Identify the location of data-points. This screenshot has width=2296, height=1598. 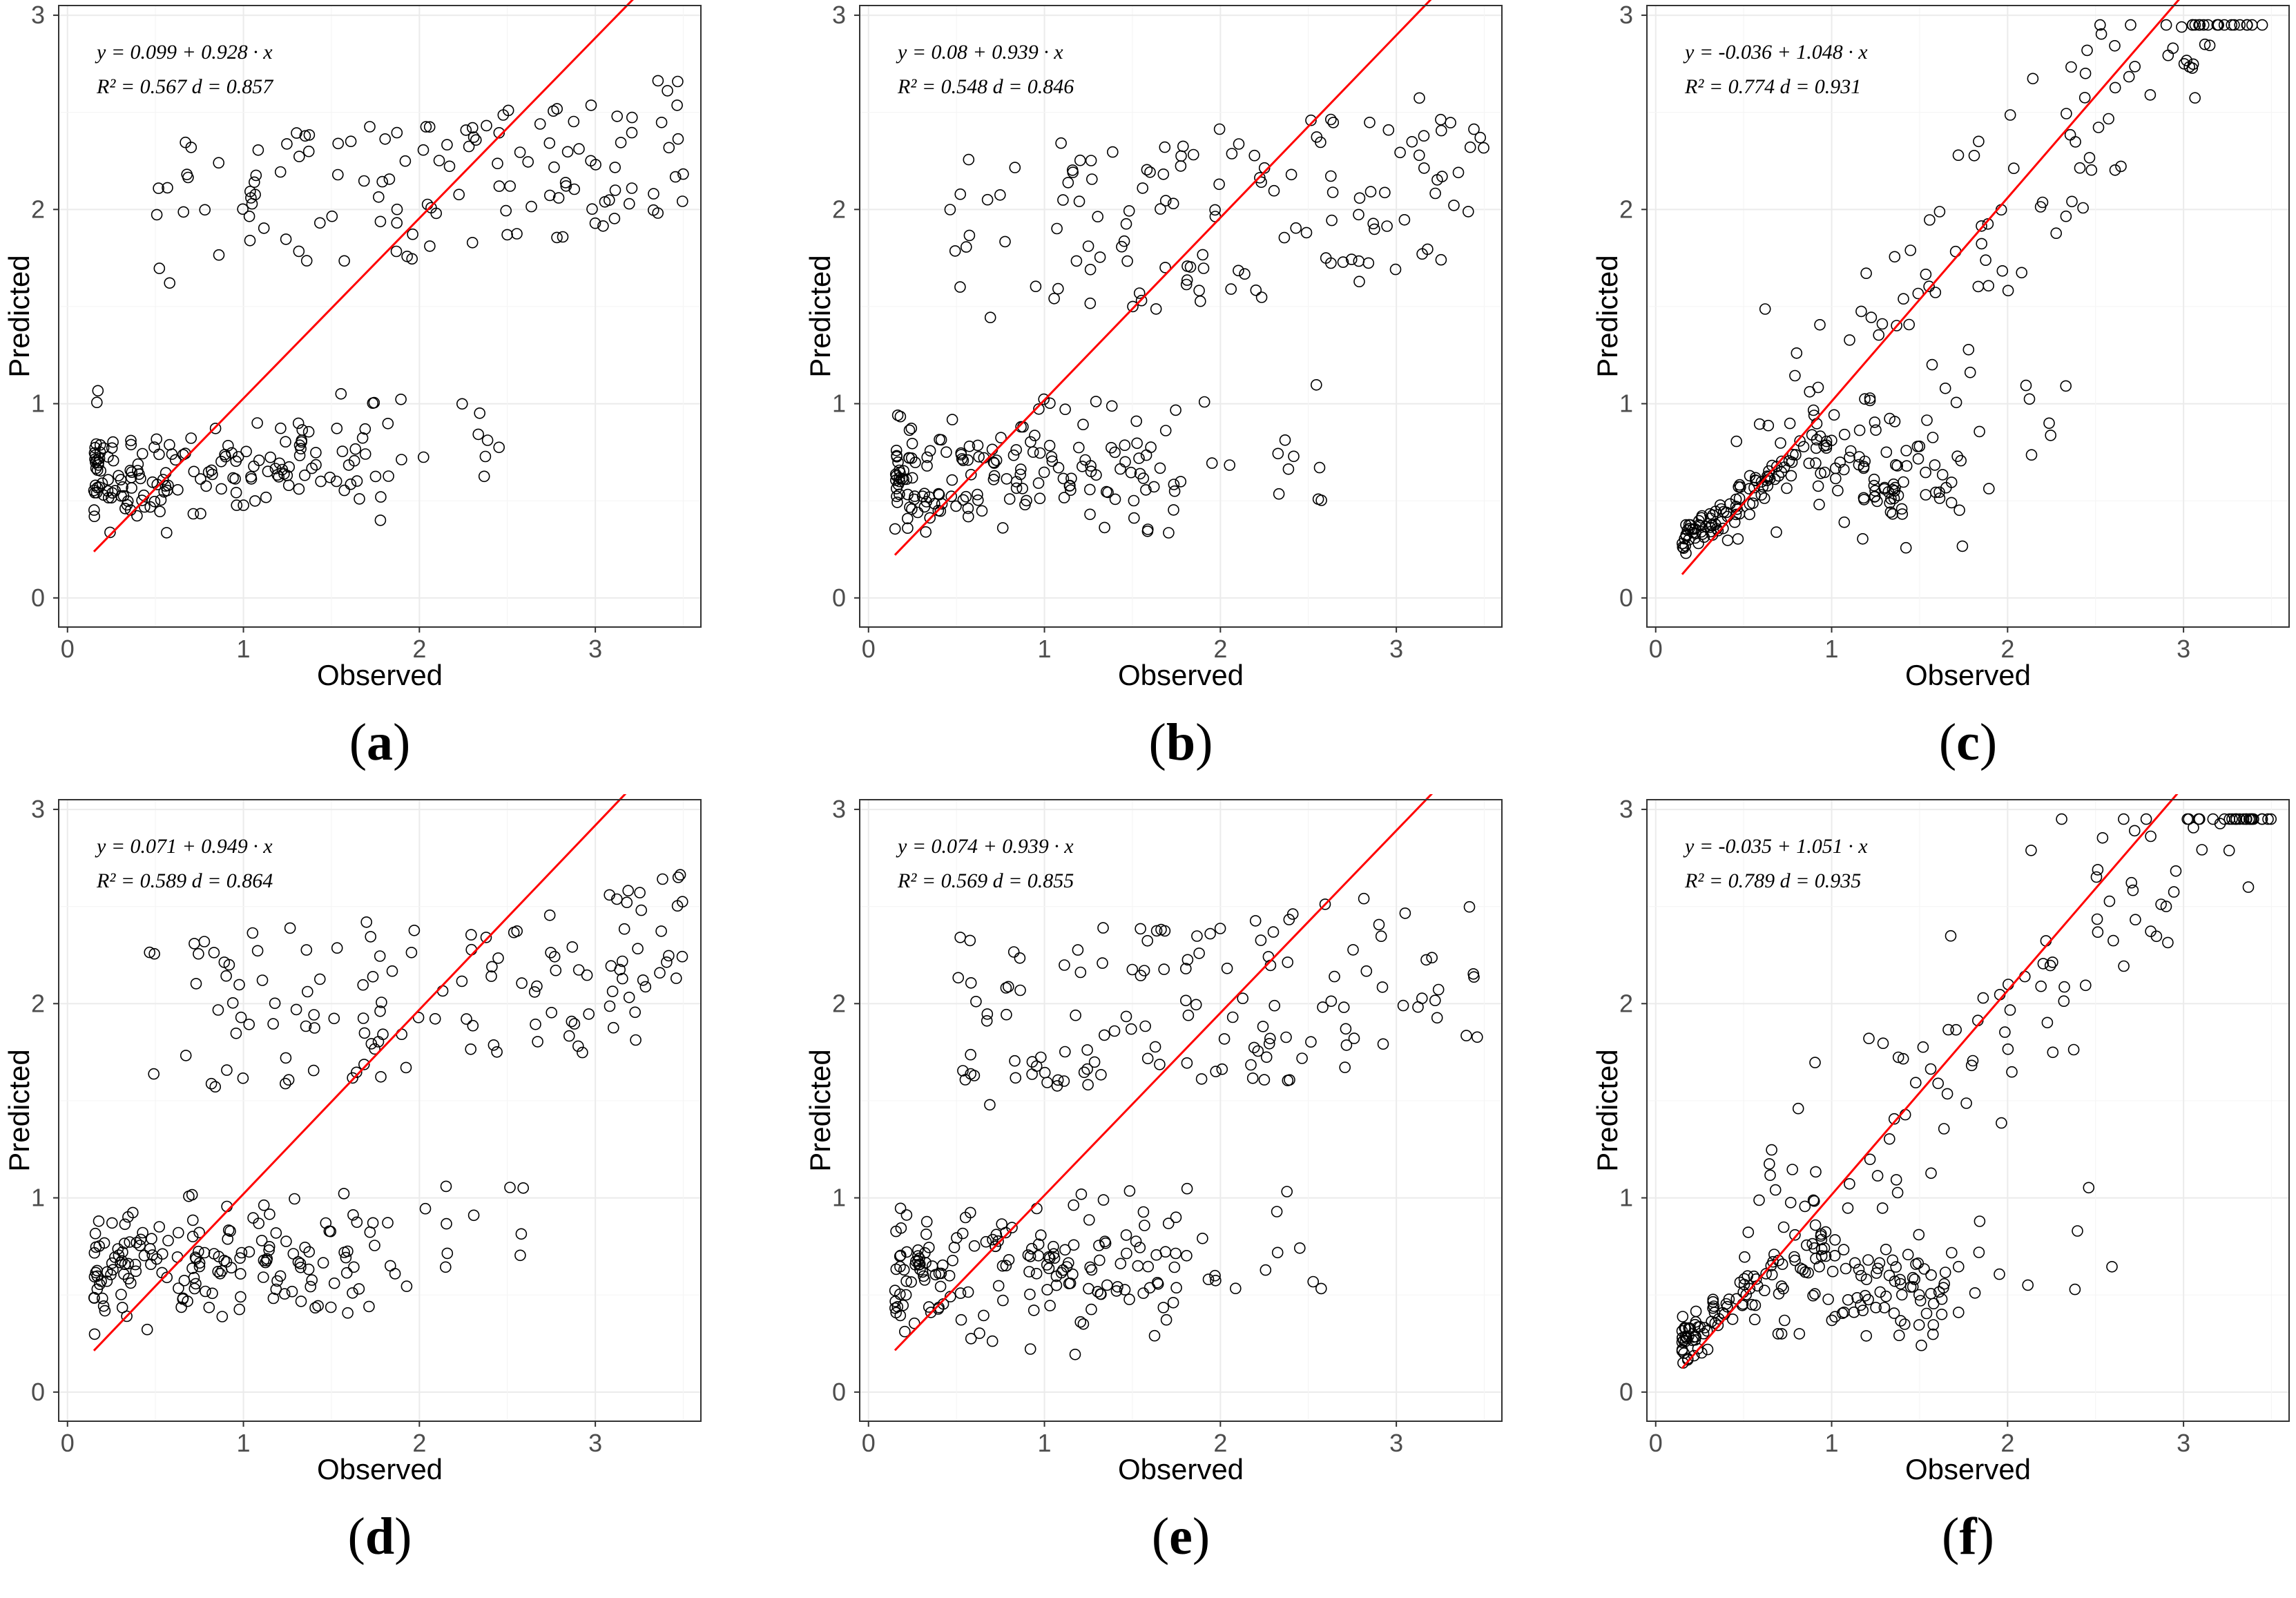
(1972, 289).